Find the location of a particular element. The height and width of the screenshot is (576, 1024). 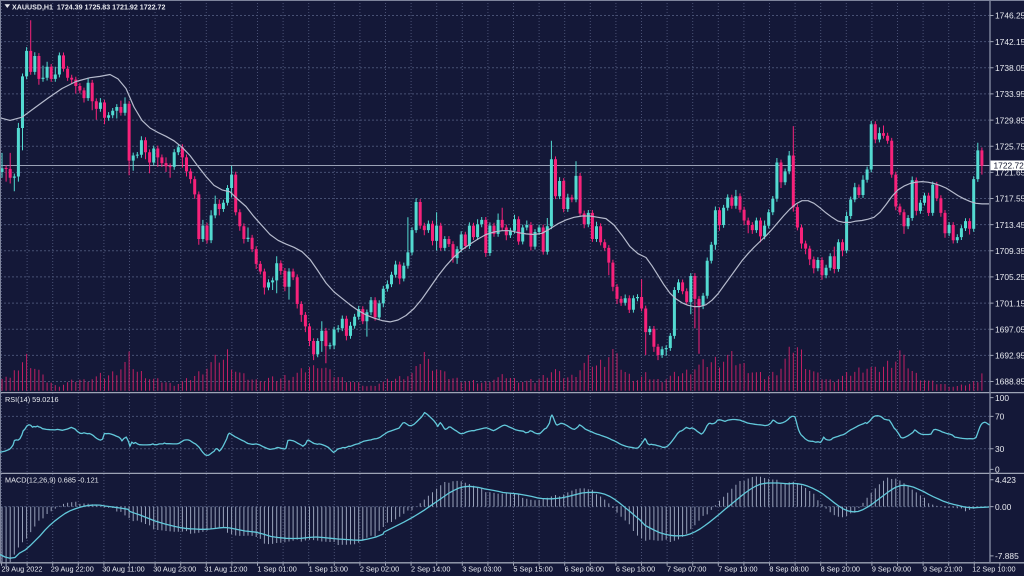

svg-text: 1705.25 is located at coordinates (1009, 277).